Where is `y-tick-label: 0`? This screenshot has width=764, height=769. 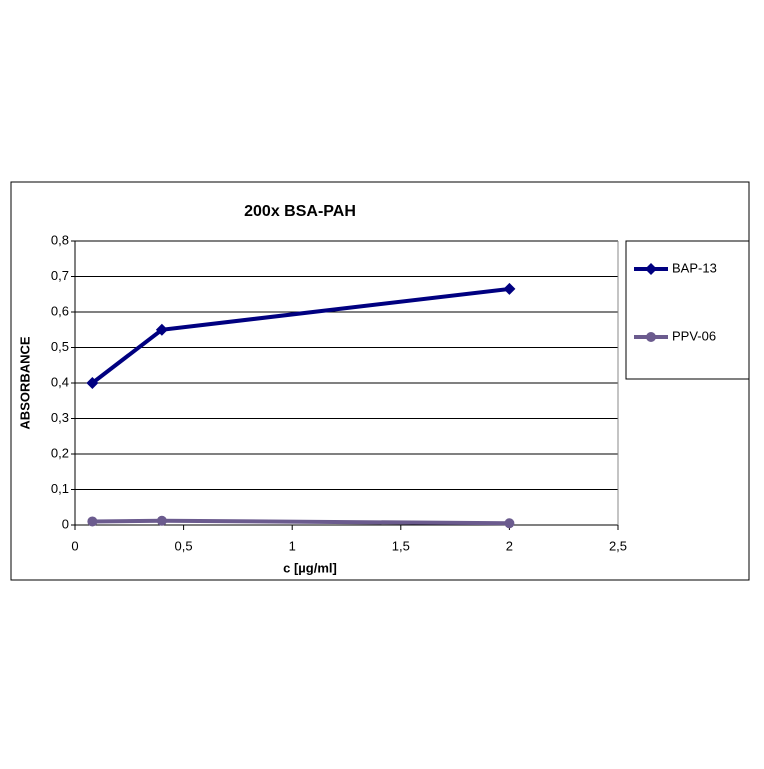
y-tick-label: 0 is located at coordinates (65, 523).